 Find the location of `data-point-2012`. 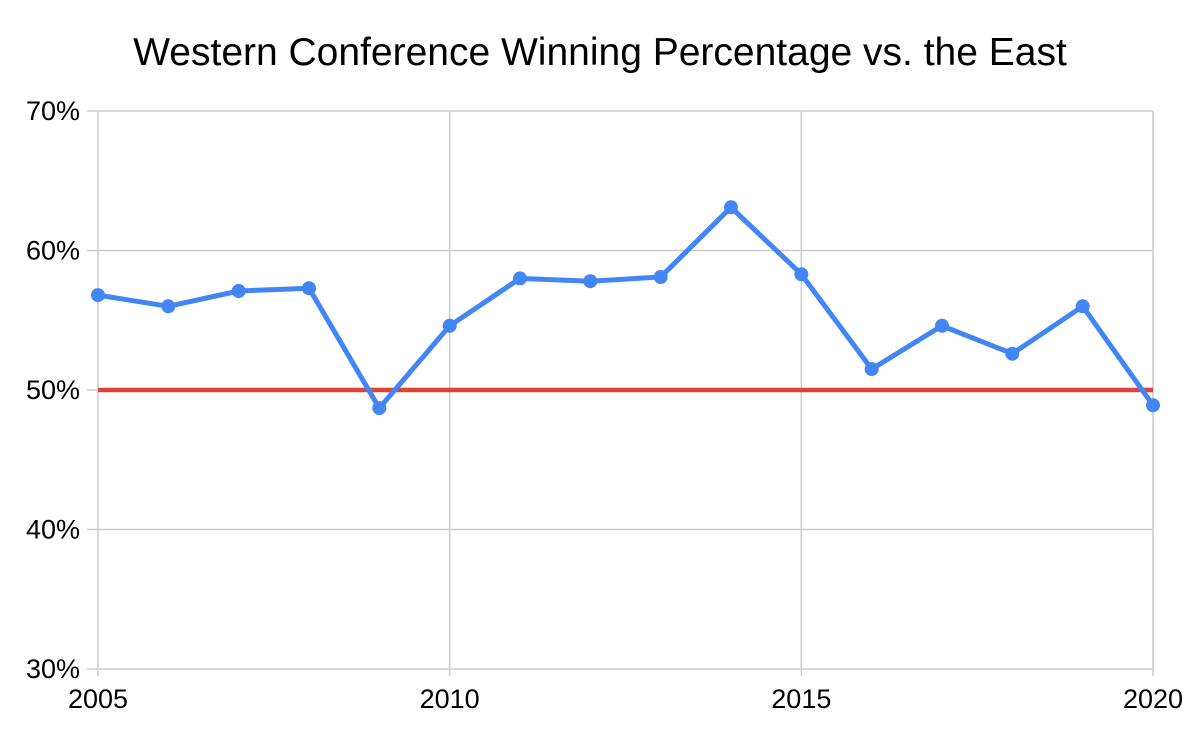

data-point-2012 is located at coordinates (590, 281).